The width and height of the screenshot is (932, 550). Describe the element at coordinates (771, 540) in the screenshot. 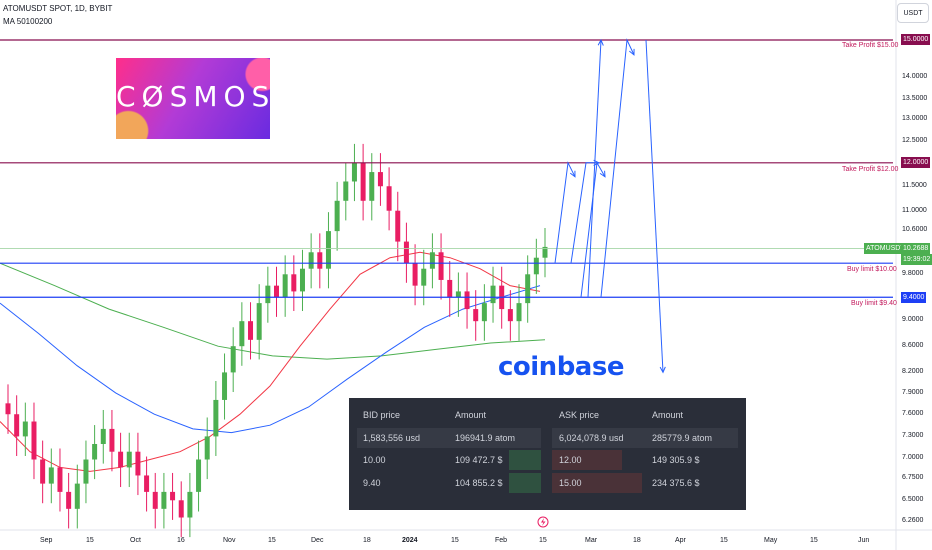

I see `x-tick: May` at that location.